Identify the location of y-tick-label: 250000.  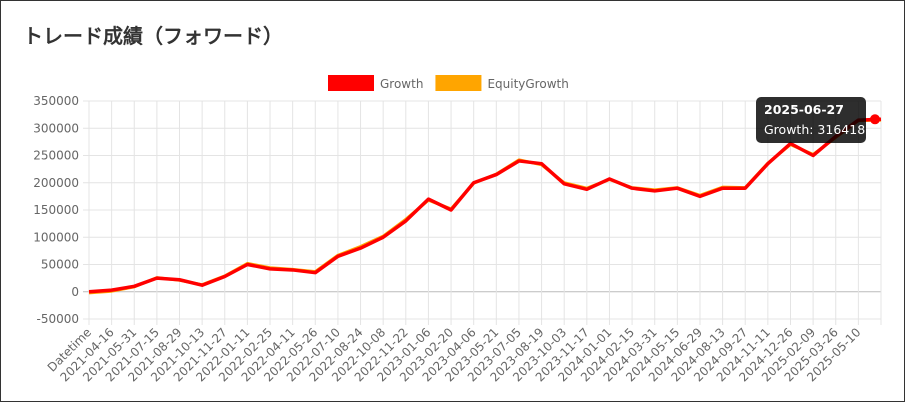
(56, 156).